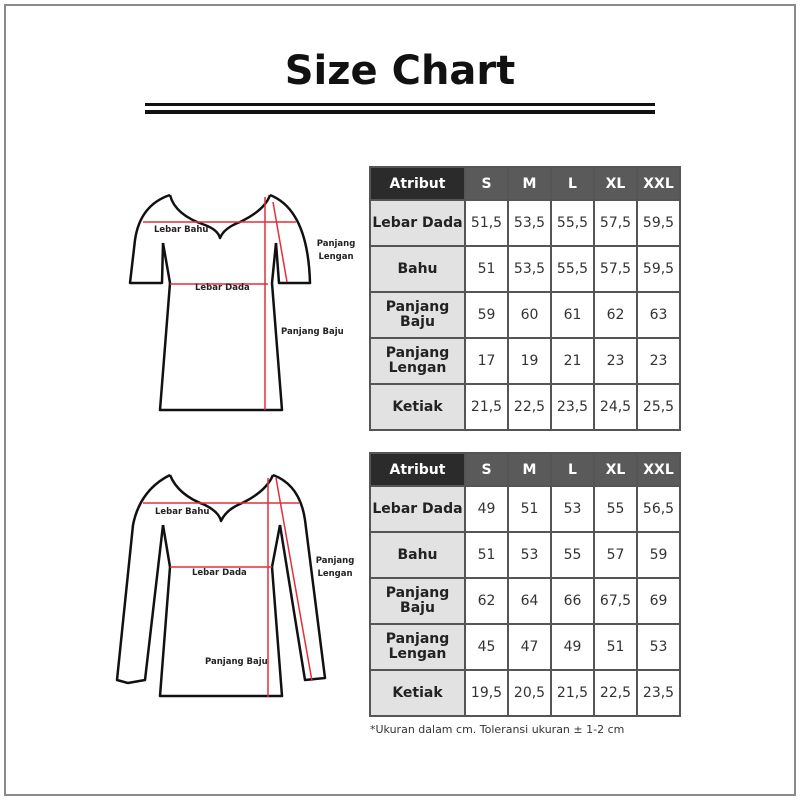 This screenshot has width=800, height=800. What do you see at coordinates (615, 407) in the screenshot?
I see `size-value: 24,5` at bounding box center [615, 407].